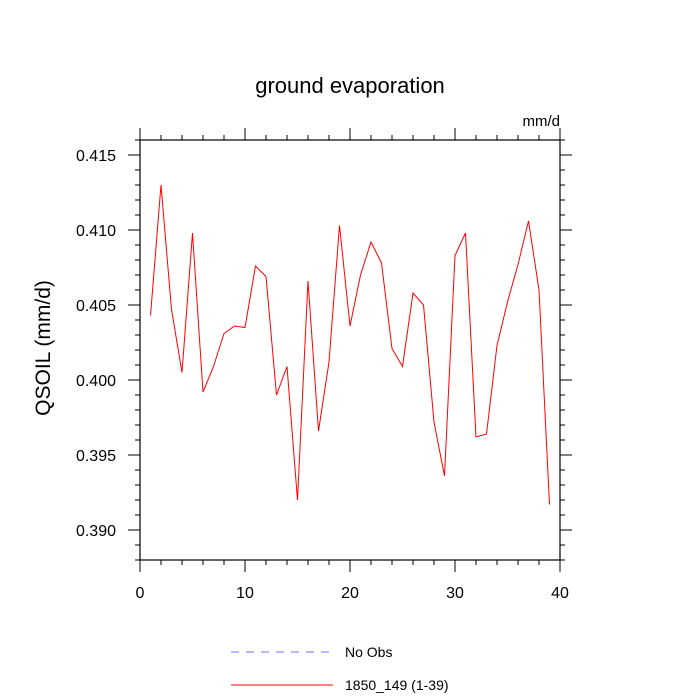  What do you see at coordinates (96, 344) in the screenshot?
I see `y-tick-labels: 0.390 0.395 0.400 0.405 0.410 0.415` at bounding box center [96, 344].